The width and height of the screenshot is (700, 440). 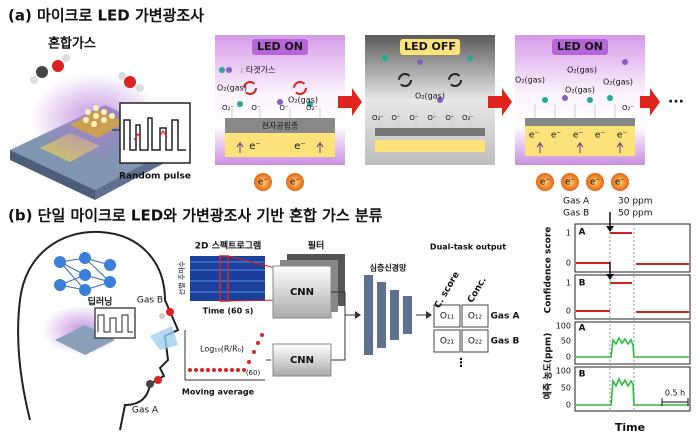 I want to click on label: Conc., so click(x=477, y=290).